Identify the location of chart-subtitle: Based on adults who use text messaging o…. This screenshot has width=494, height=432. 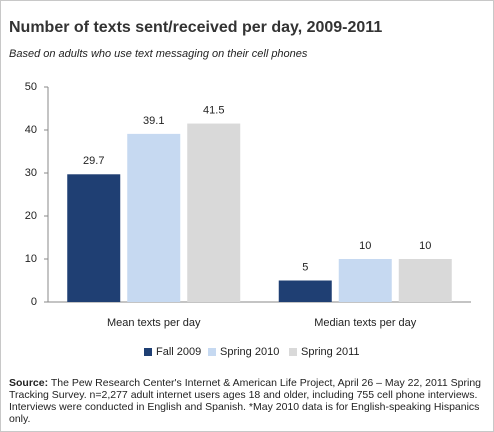
(158, 54).